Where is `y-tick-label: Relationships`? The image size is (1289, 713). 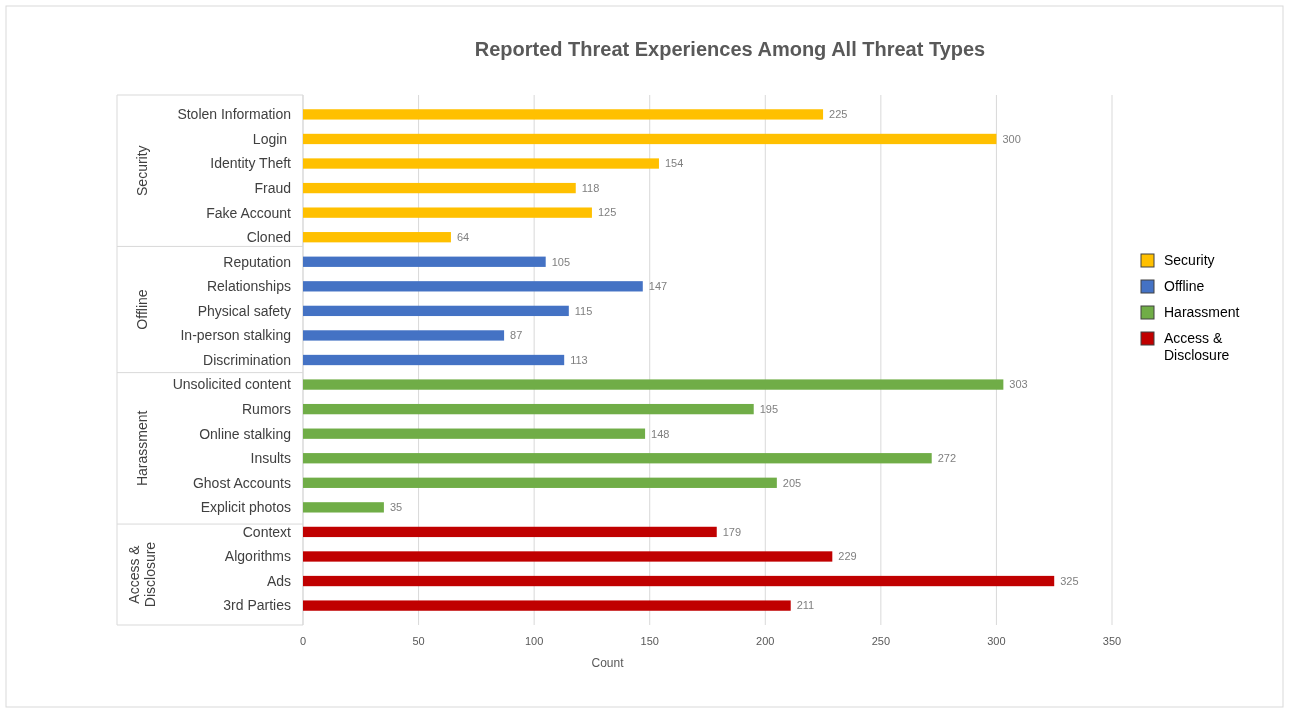
y-tick-label: Relationships is located at coordinates (248, 286).